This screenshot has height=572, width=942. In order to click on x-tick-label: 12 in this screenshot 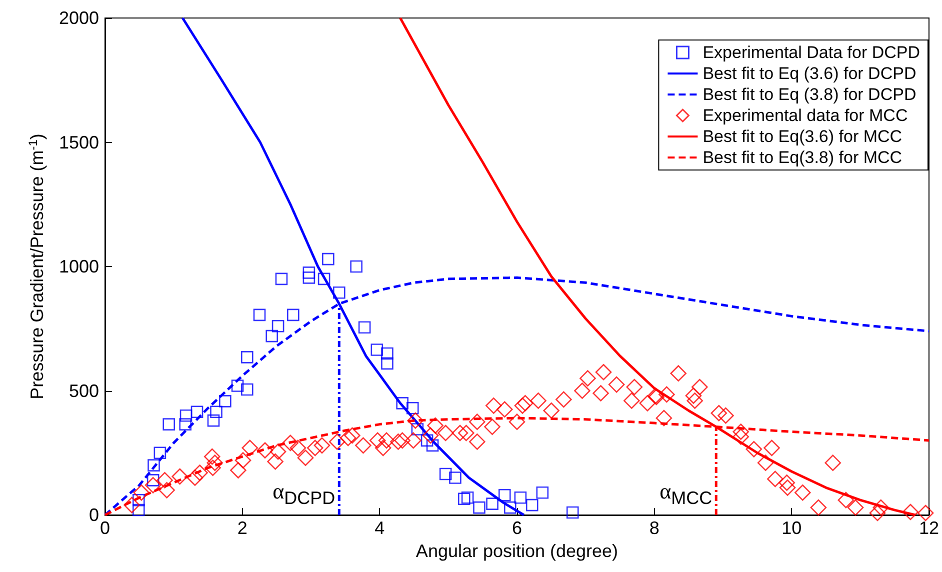, I will do `click(929, 528)`.